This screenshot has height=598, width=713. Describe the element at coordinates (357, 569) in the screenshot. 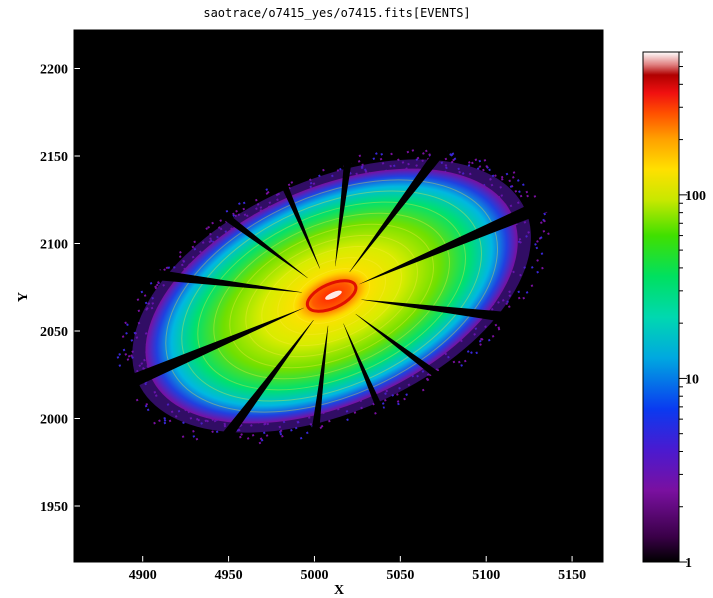

I see `x-axis: 4900 4950 5000 5050 5100 5150` at that location.